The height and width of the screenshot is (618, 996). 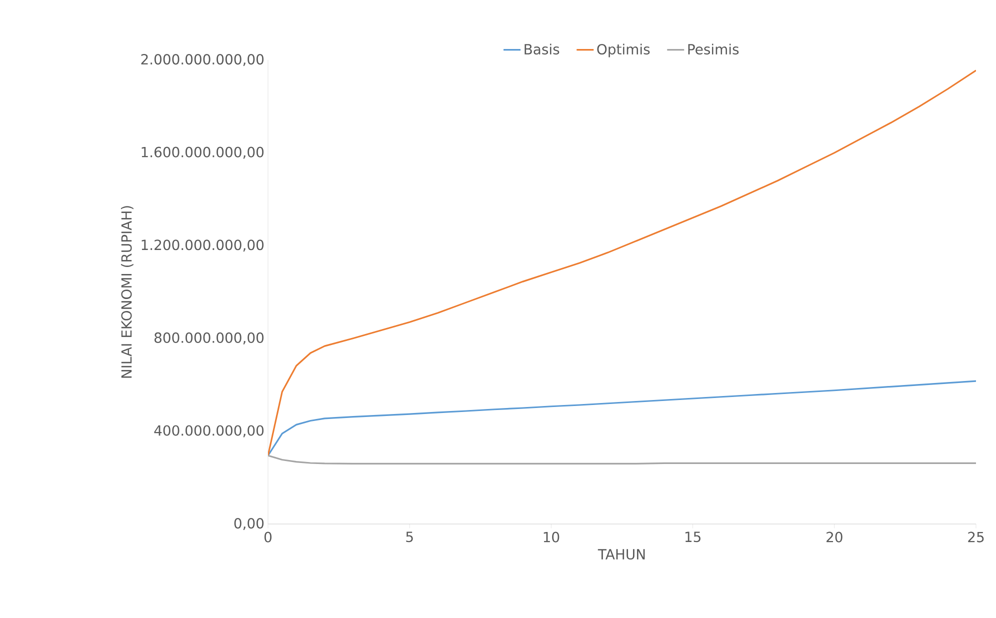 I want to click on y-tick-label: 1.200.000.000,00, so click(x=203, y=246).